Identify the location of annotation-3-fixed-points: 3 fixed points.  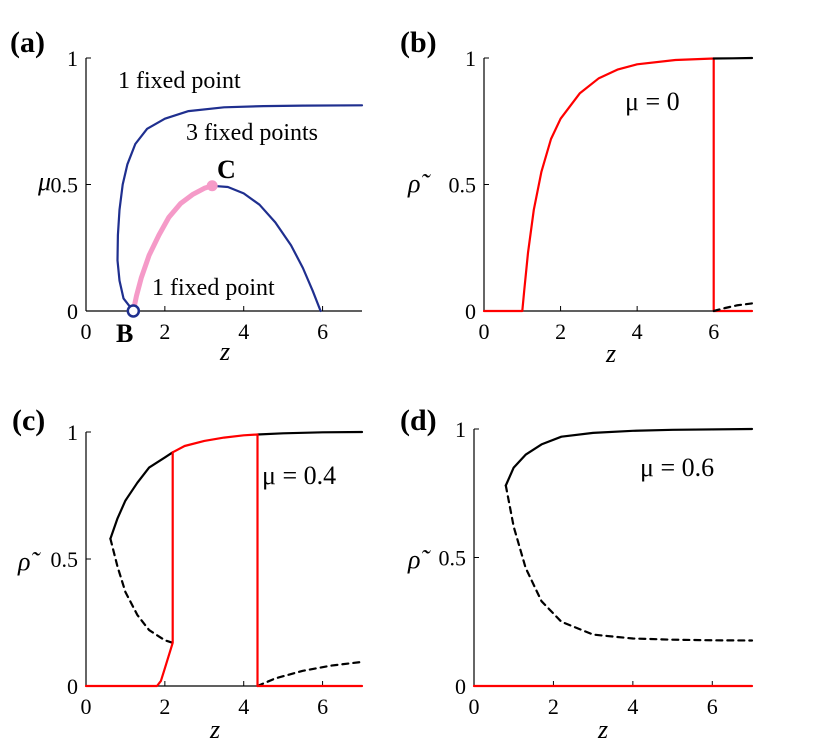
(252, 133).